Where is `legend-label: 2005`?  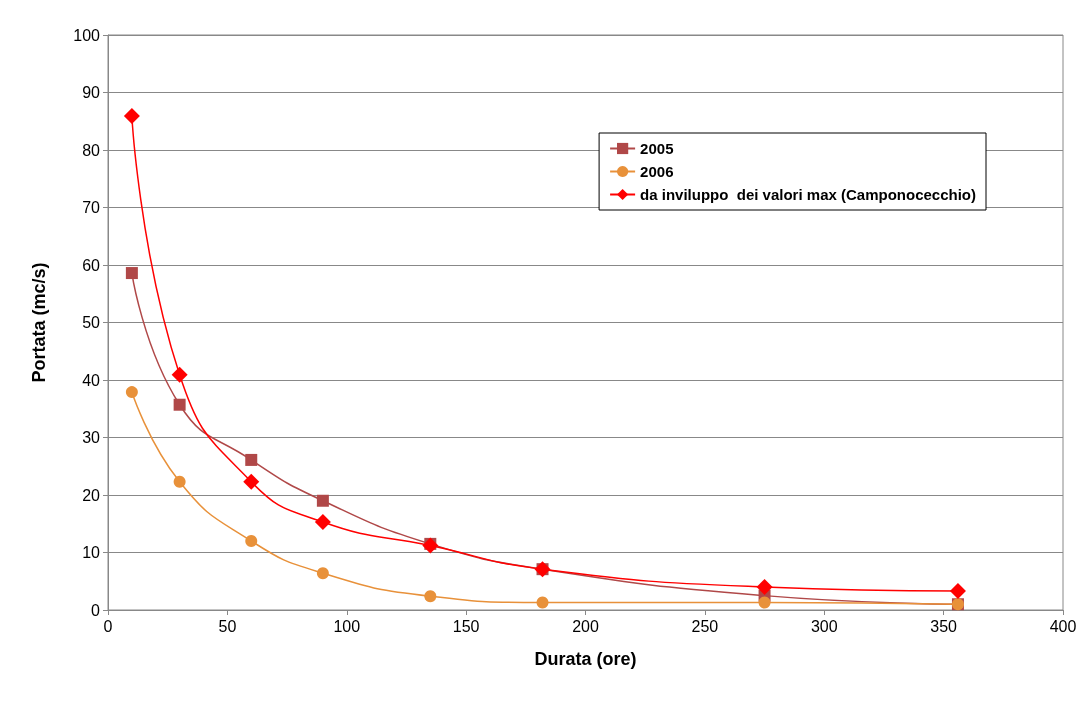
legend-label: 2005 is located at coordinates (657, 148).